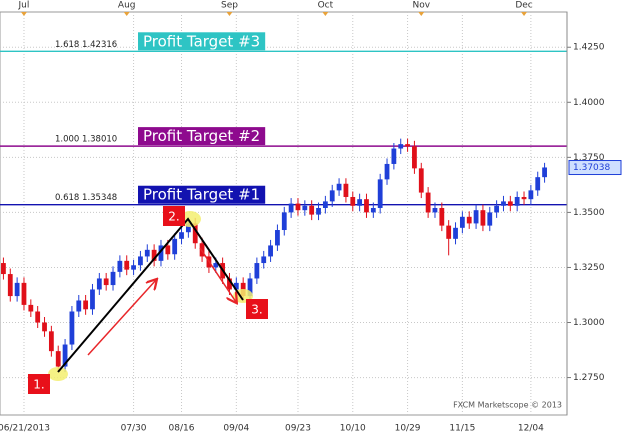  I want to click on last-price-box, so click(595, 168).